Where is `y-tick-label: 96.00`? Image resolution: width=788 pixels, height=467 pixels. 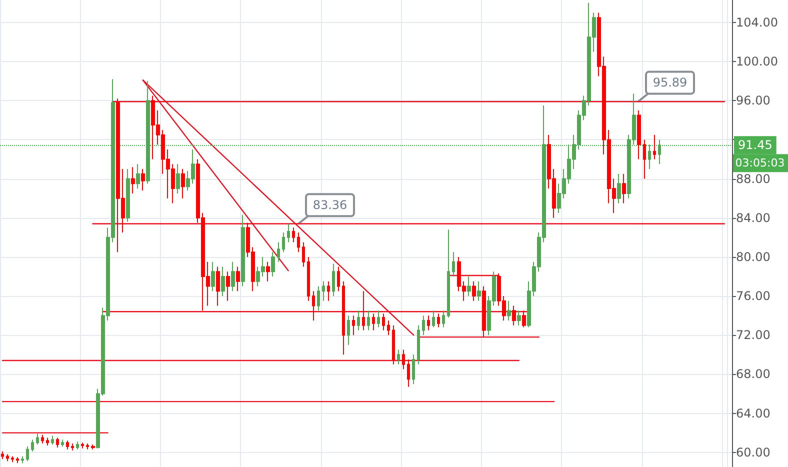 y-tick-label: 96.00 is located at coordinates (753, 101).